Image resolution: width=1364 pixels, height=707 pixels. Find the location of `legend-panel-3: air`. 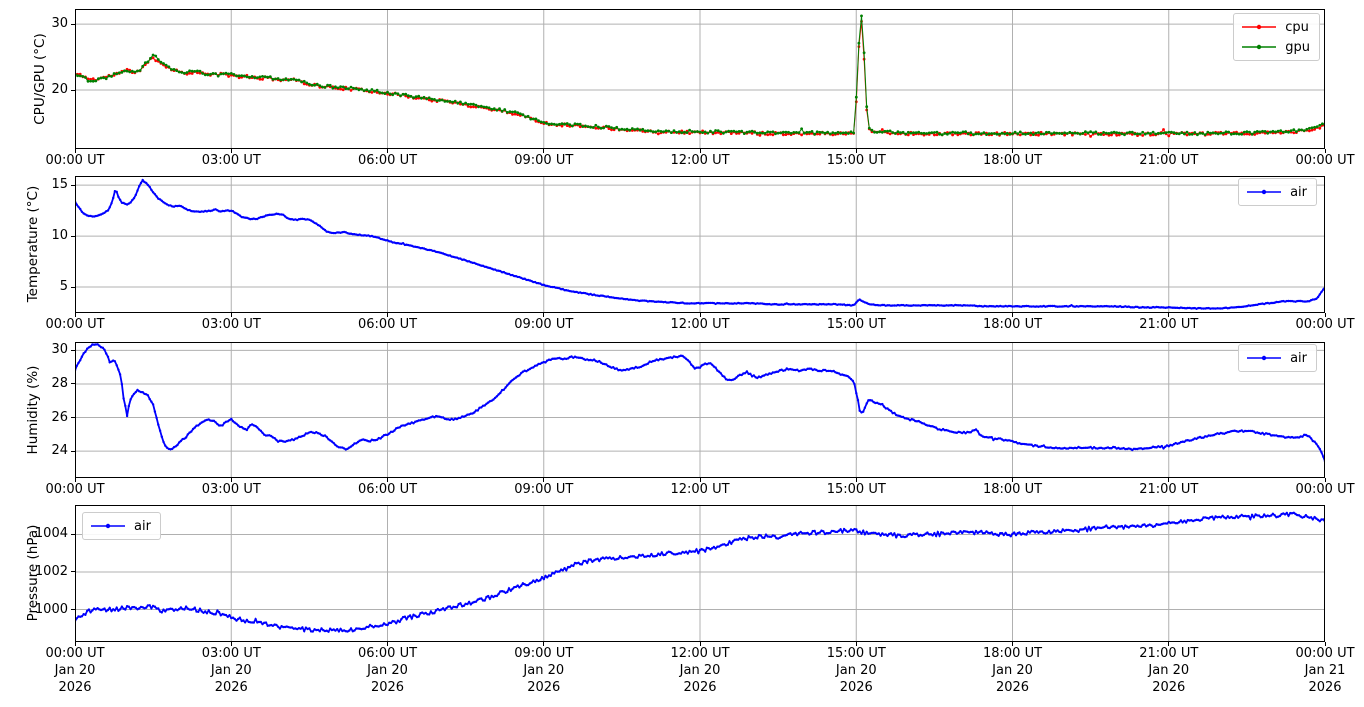

legend-panel-3: air is located at coordinates (121, 526).